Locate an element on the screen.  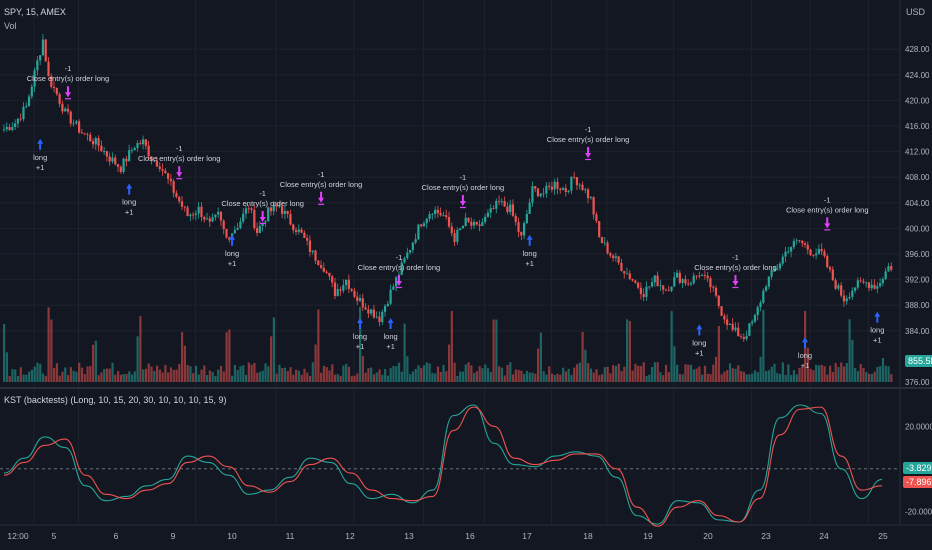
signal-last-badge: -7.8969 is located at coordinates (917, 482).